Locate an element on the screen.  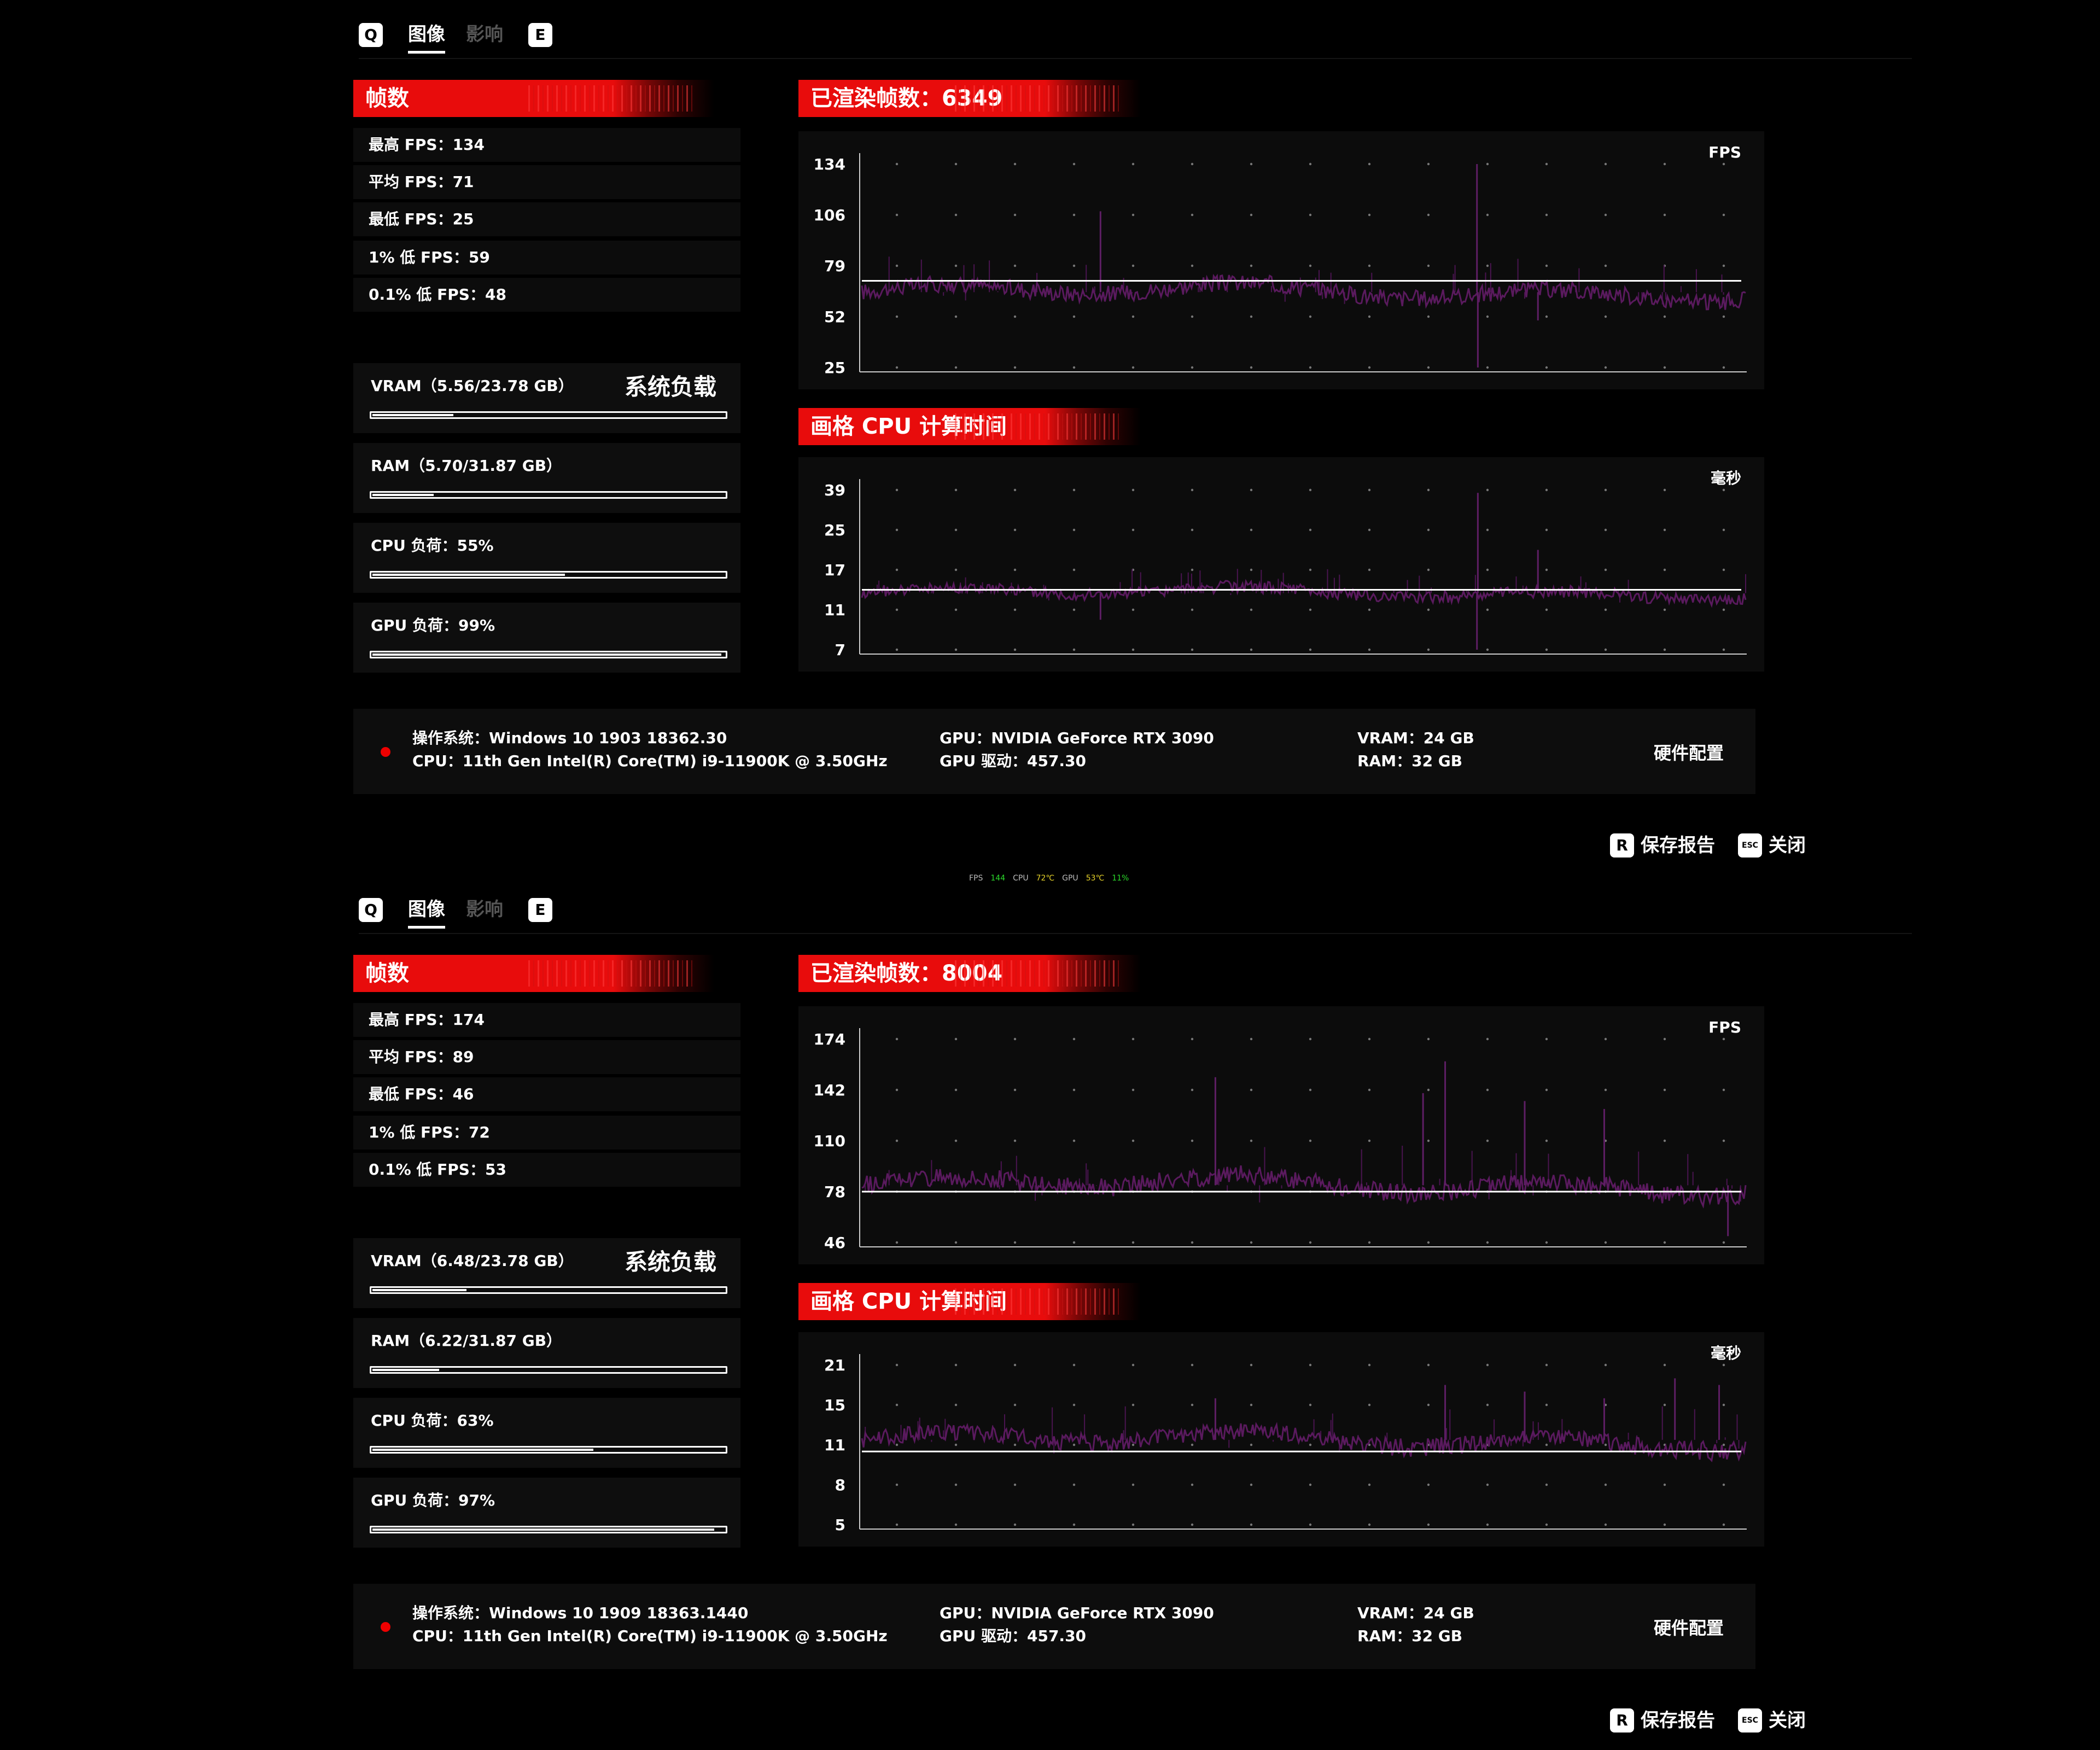
load-cpu-fill is located at coordinates (468, 575).